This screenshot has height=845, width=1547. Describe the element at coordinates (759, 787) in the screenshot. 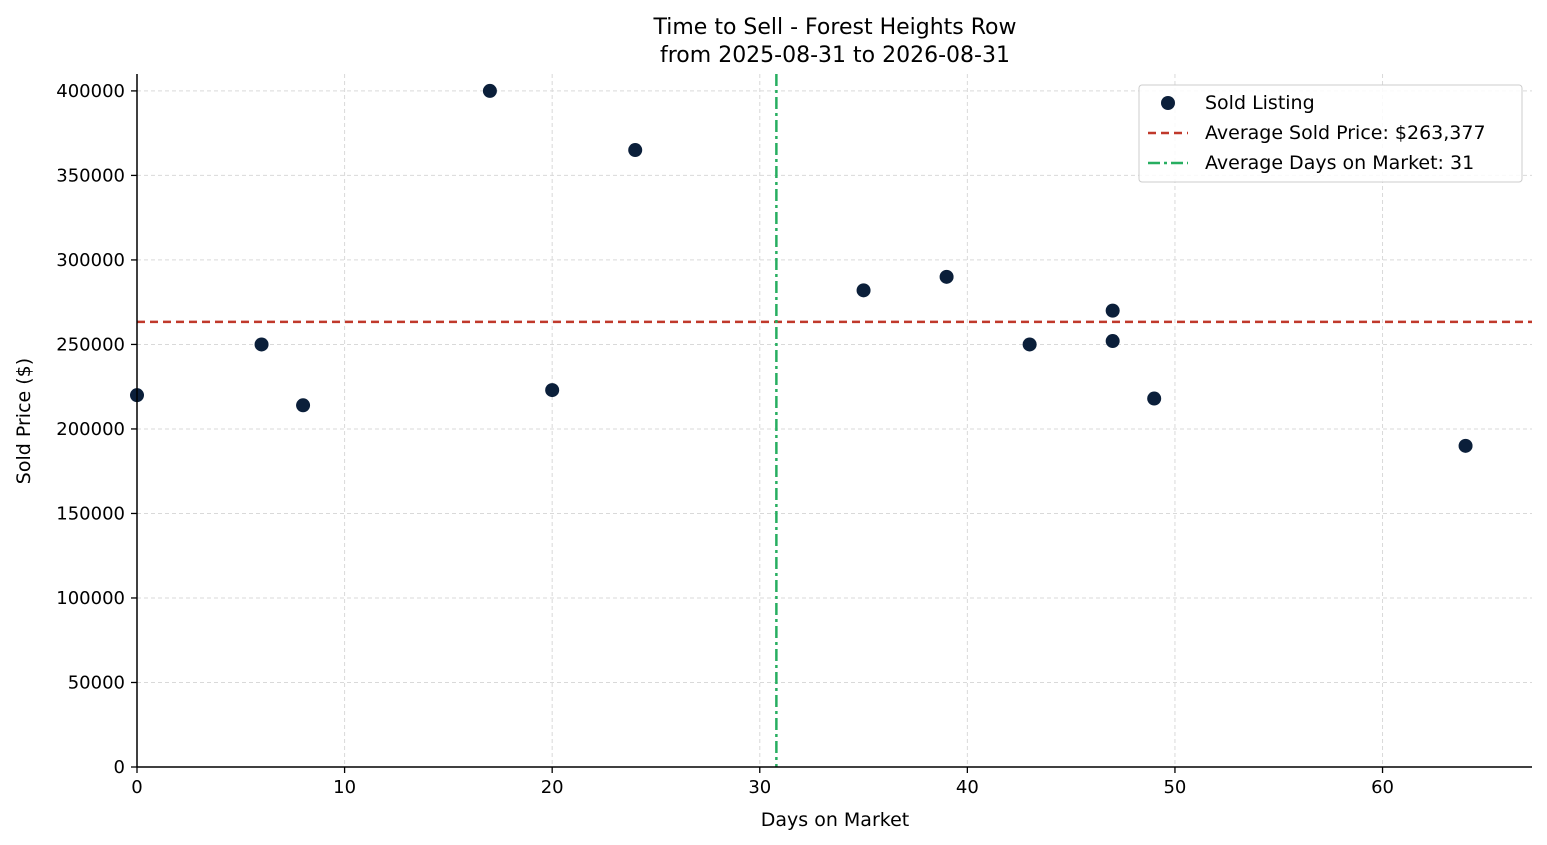

I see `x-tick-label: 30` at that location.